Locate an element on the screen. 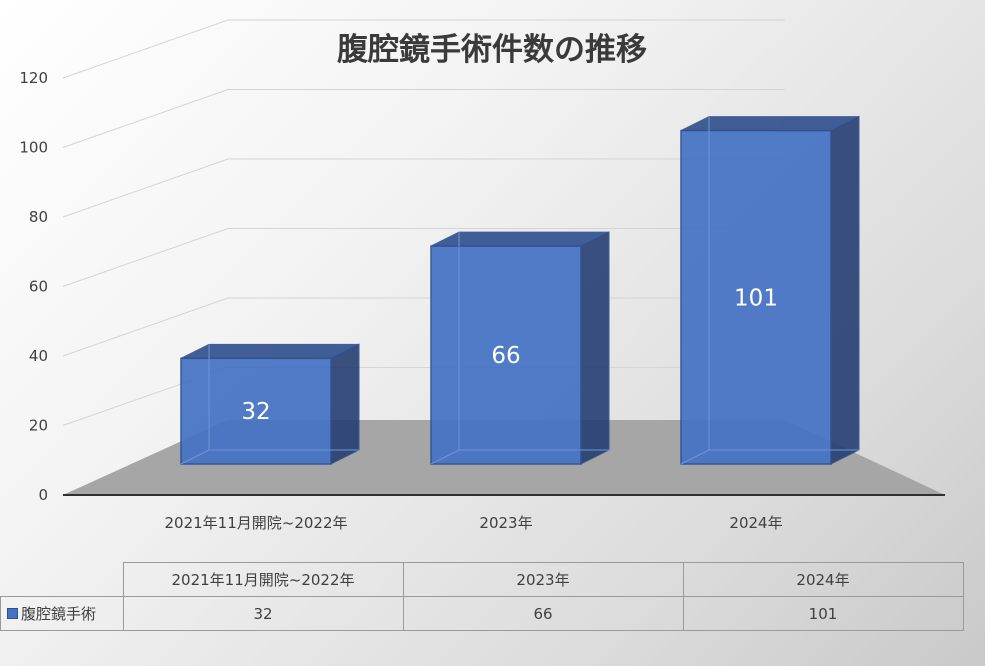 This screenshot has width=985, height=666. data-label: 66 is located at coordinates (505, 356).